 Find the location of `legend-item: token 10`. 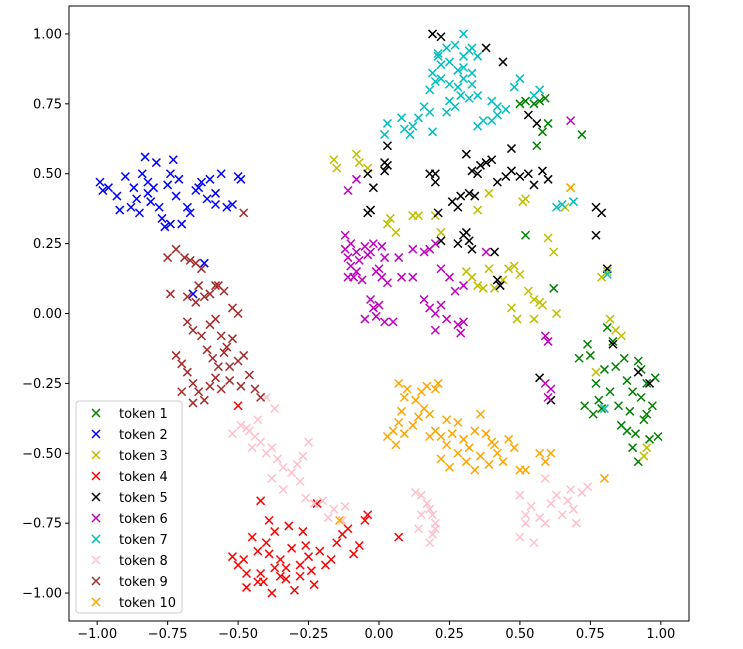

legend-item: token 10 is located at coordinates (133, 603).